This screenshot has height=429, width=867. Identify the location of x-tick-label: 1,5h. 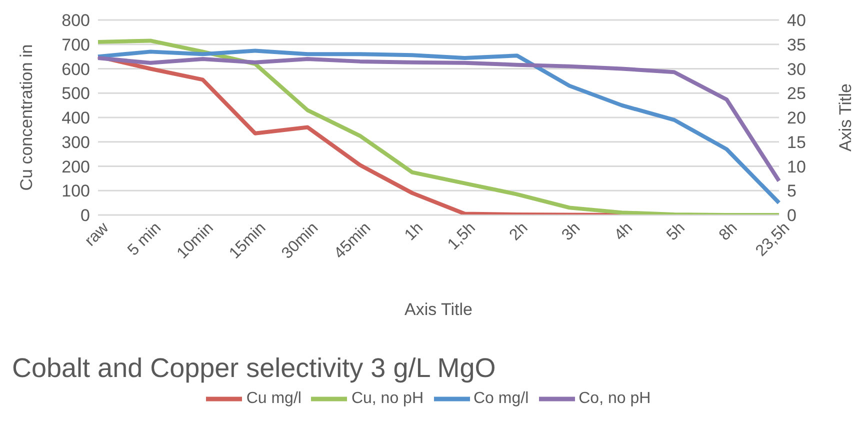
(461, 236).